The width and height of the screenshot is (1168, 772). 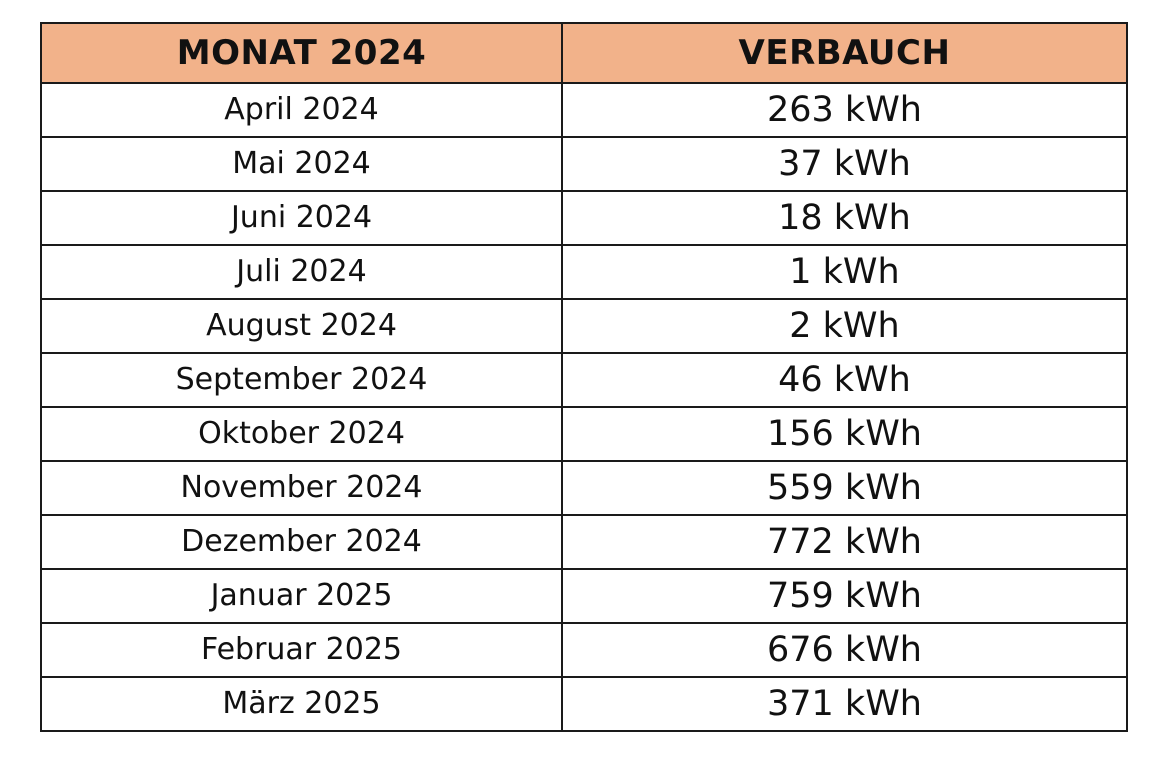 What do you see at coordinates (844, 434) in the screenshot?
I see `consumption-cell: 156 kWh` at bounding box center [844, 434].